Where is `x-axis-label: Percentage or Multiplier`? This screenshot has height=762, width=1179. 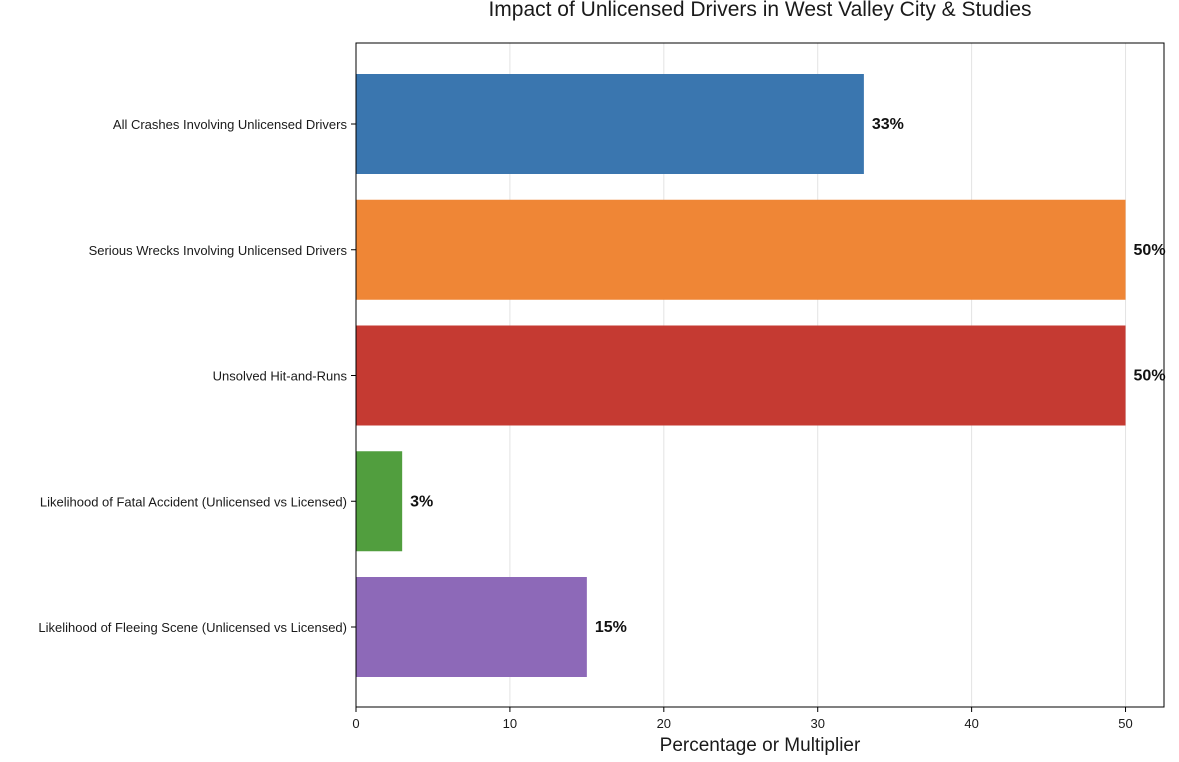 x-axis-label: Percentage or Multiplier is located at coordinates (760, 745).